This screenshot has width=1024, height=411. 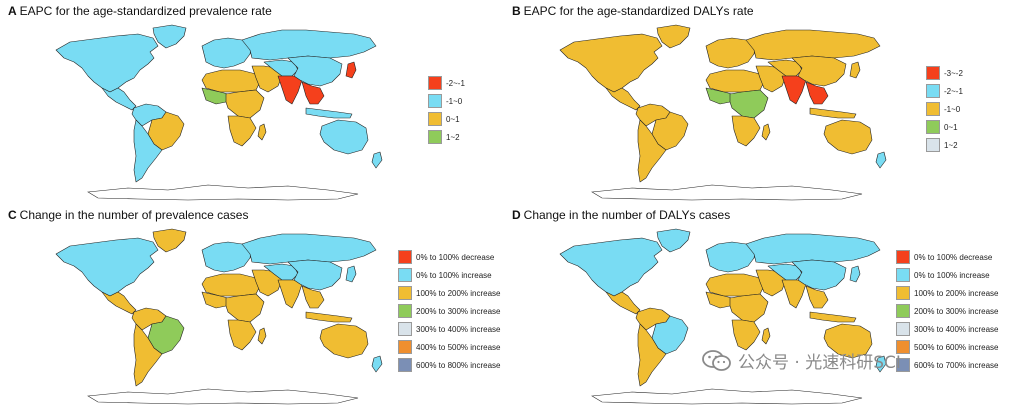 I want to click on region-southeast-asia, so click(x=313, y=93).